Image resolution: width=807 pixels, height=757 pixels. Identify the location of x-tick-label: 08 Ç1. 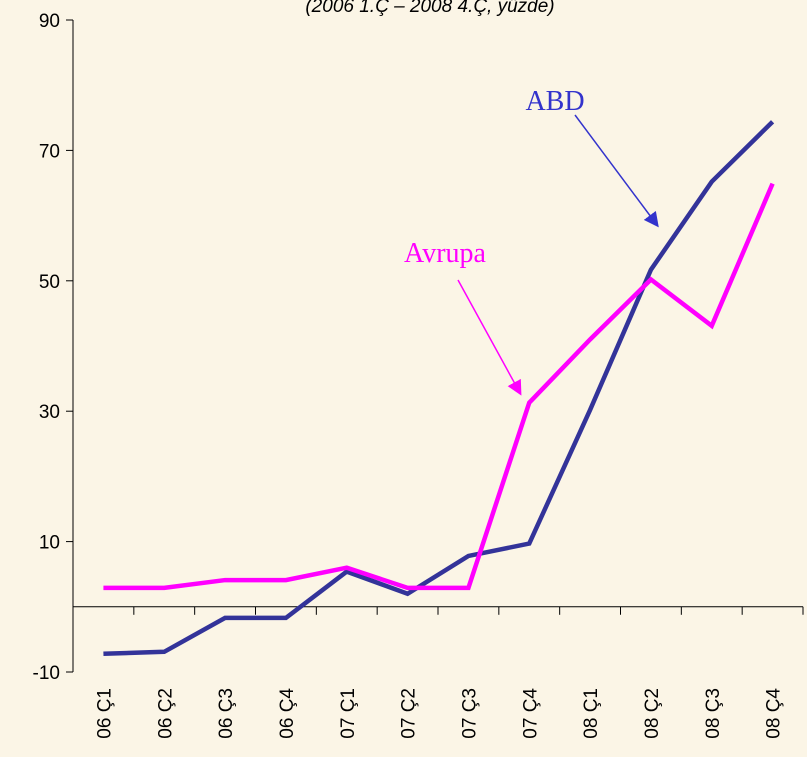
(591, 713).